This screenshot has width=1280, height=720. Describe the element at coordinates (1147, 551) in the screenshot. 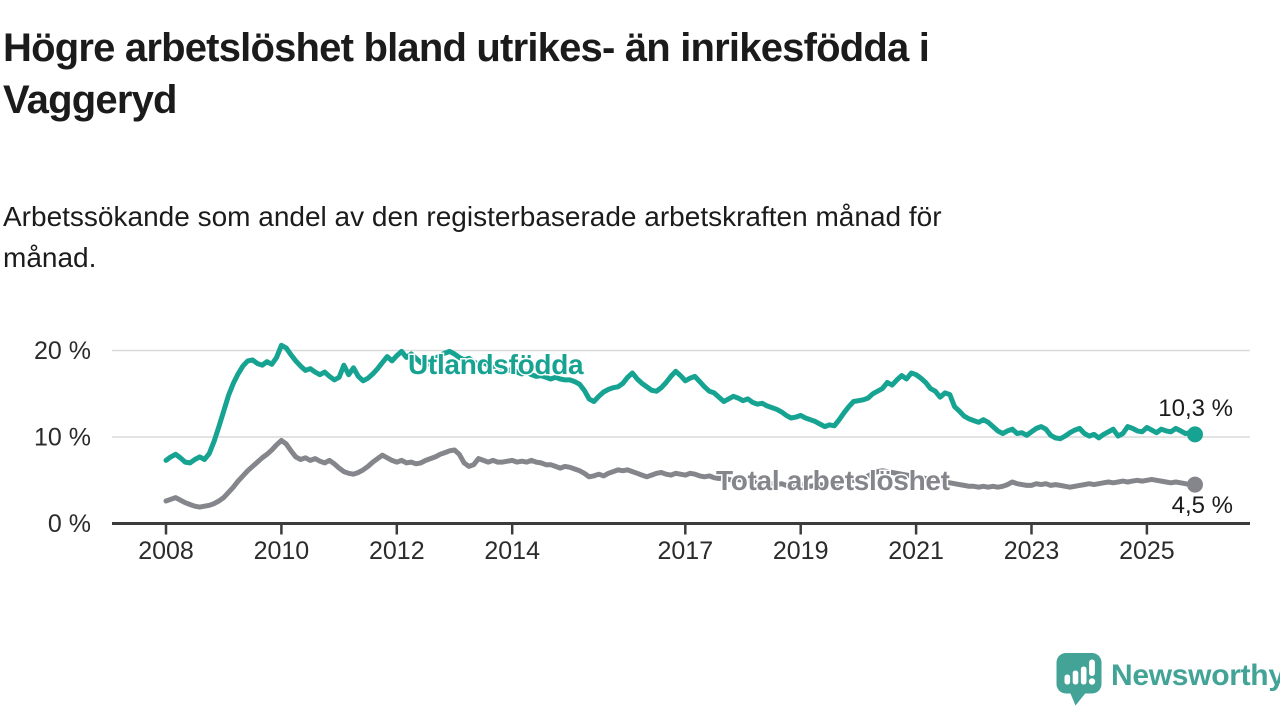

I see `x-tick-label: 2025` at that location.